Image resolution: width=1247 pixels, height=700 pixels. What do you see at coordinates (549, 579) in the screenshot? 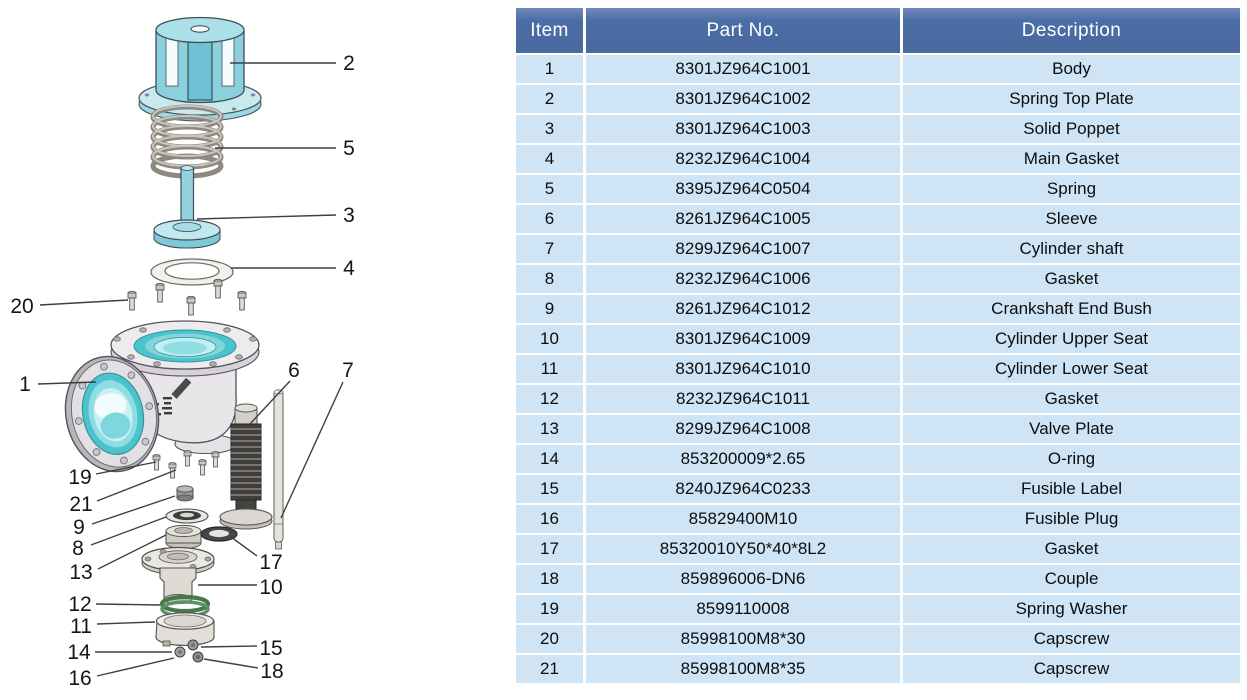
I see `cell-item: 18` at bounding box center [549, 579].